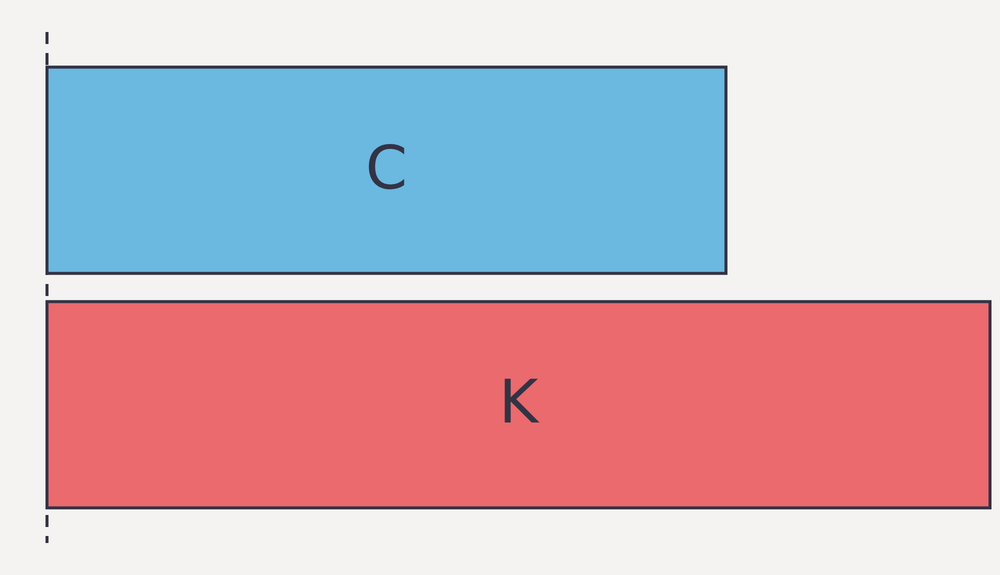 Image resolution: width=1000 pixels, height=575 pixels. Describe the element at coordinates (519, 403) in the screenshot. I see `y-tick-label: K` at that location.